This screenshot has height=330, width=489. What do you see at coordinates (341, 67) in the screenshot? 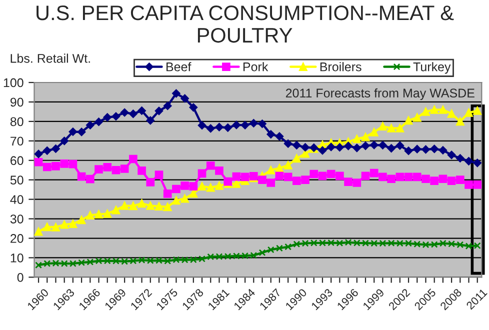
I see `legend-label: Broilers` at bounding box center [341, 67].